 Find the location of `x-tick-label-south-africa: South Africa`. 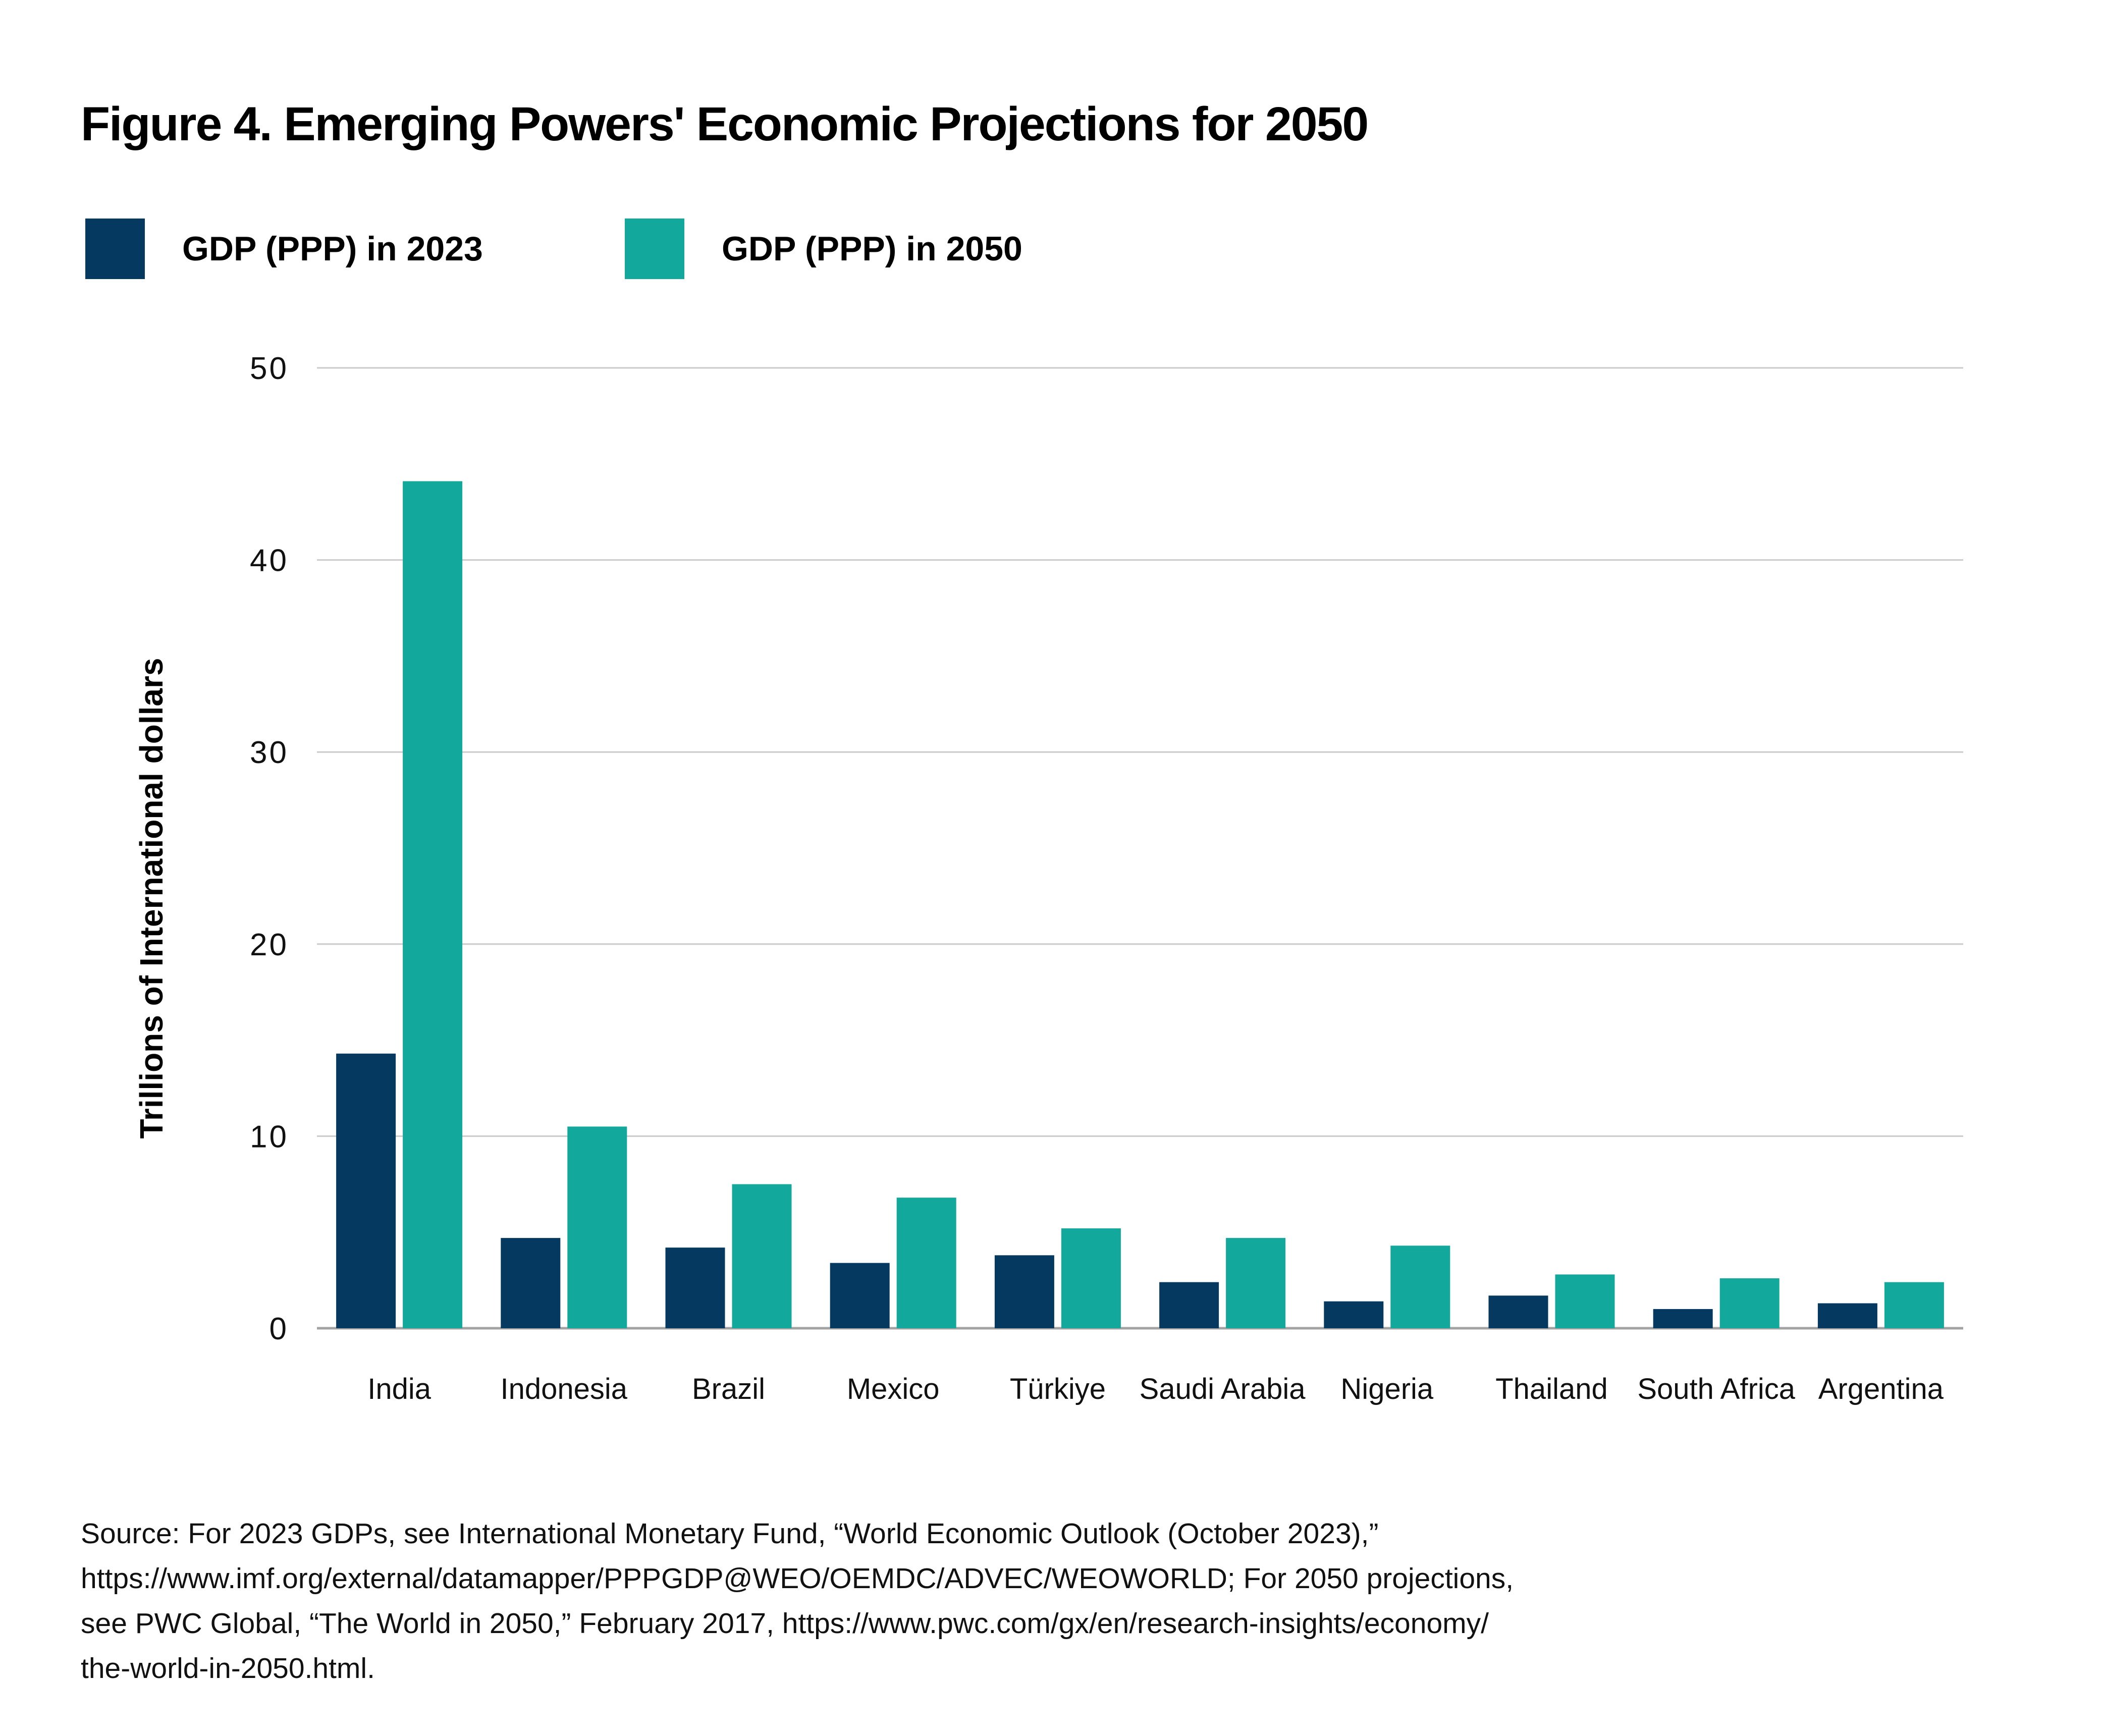

x-tick-label-south-africa: South Africa is located at coordinates (1716, 1389).